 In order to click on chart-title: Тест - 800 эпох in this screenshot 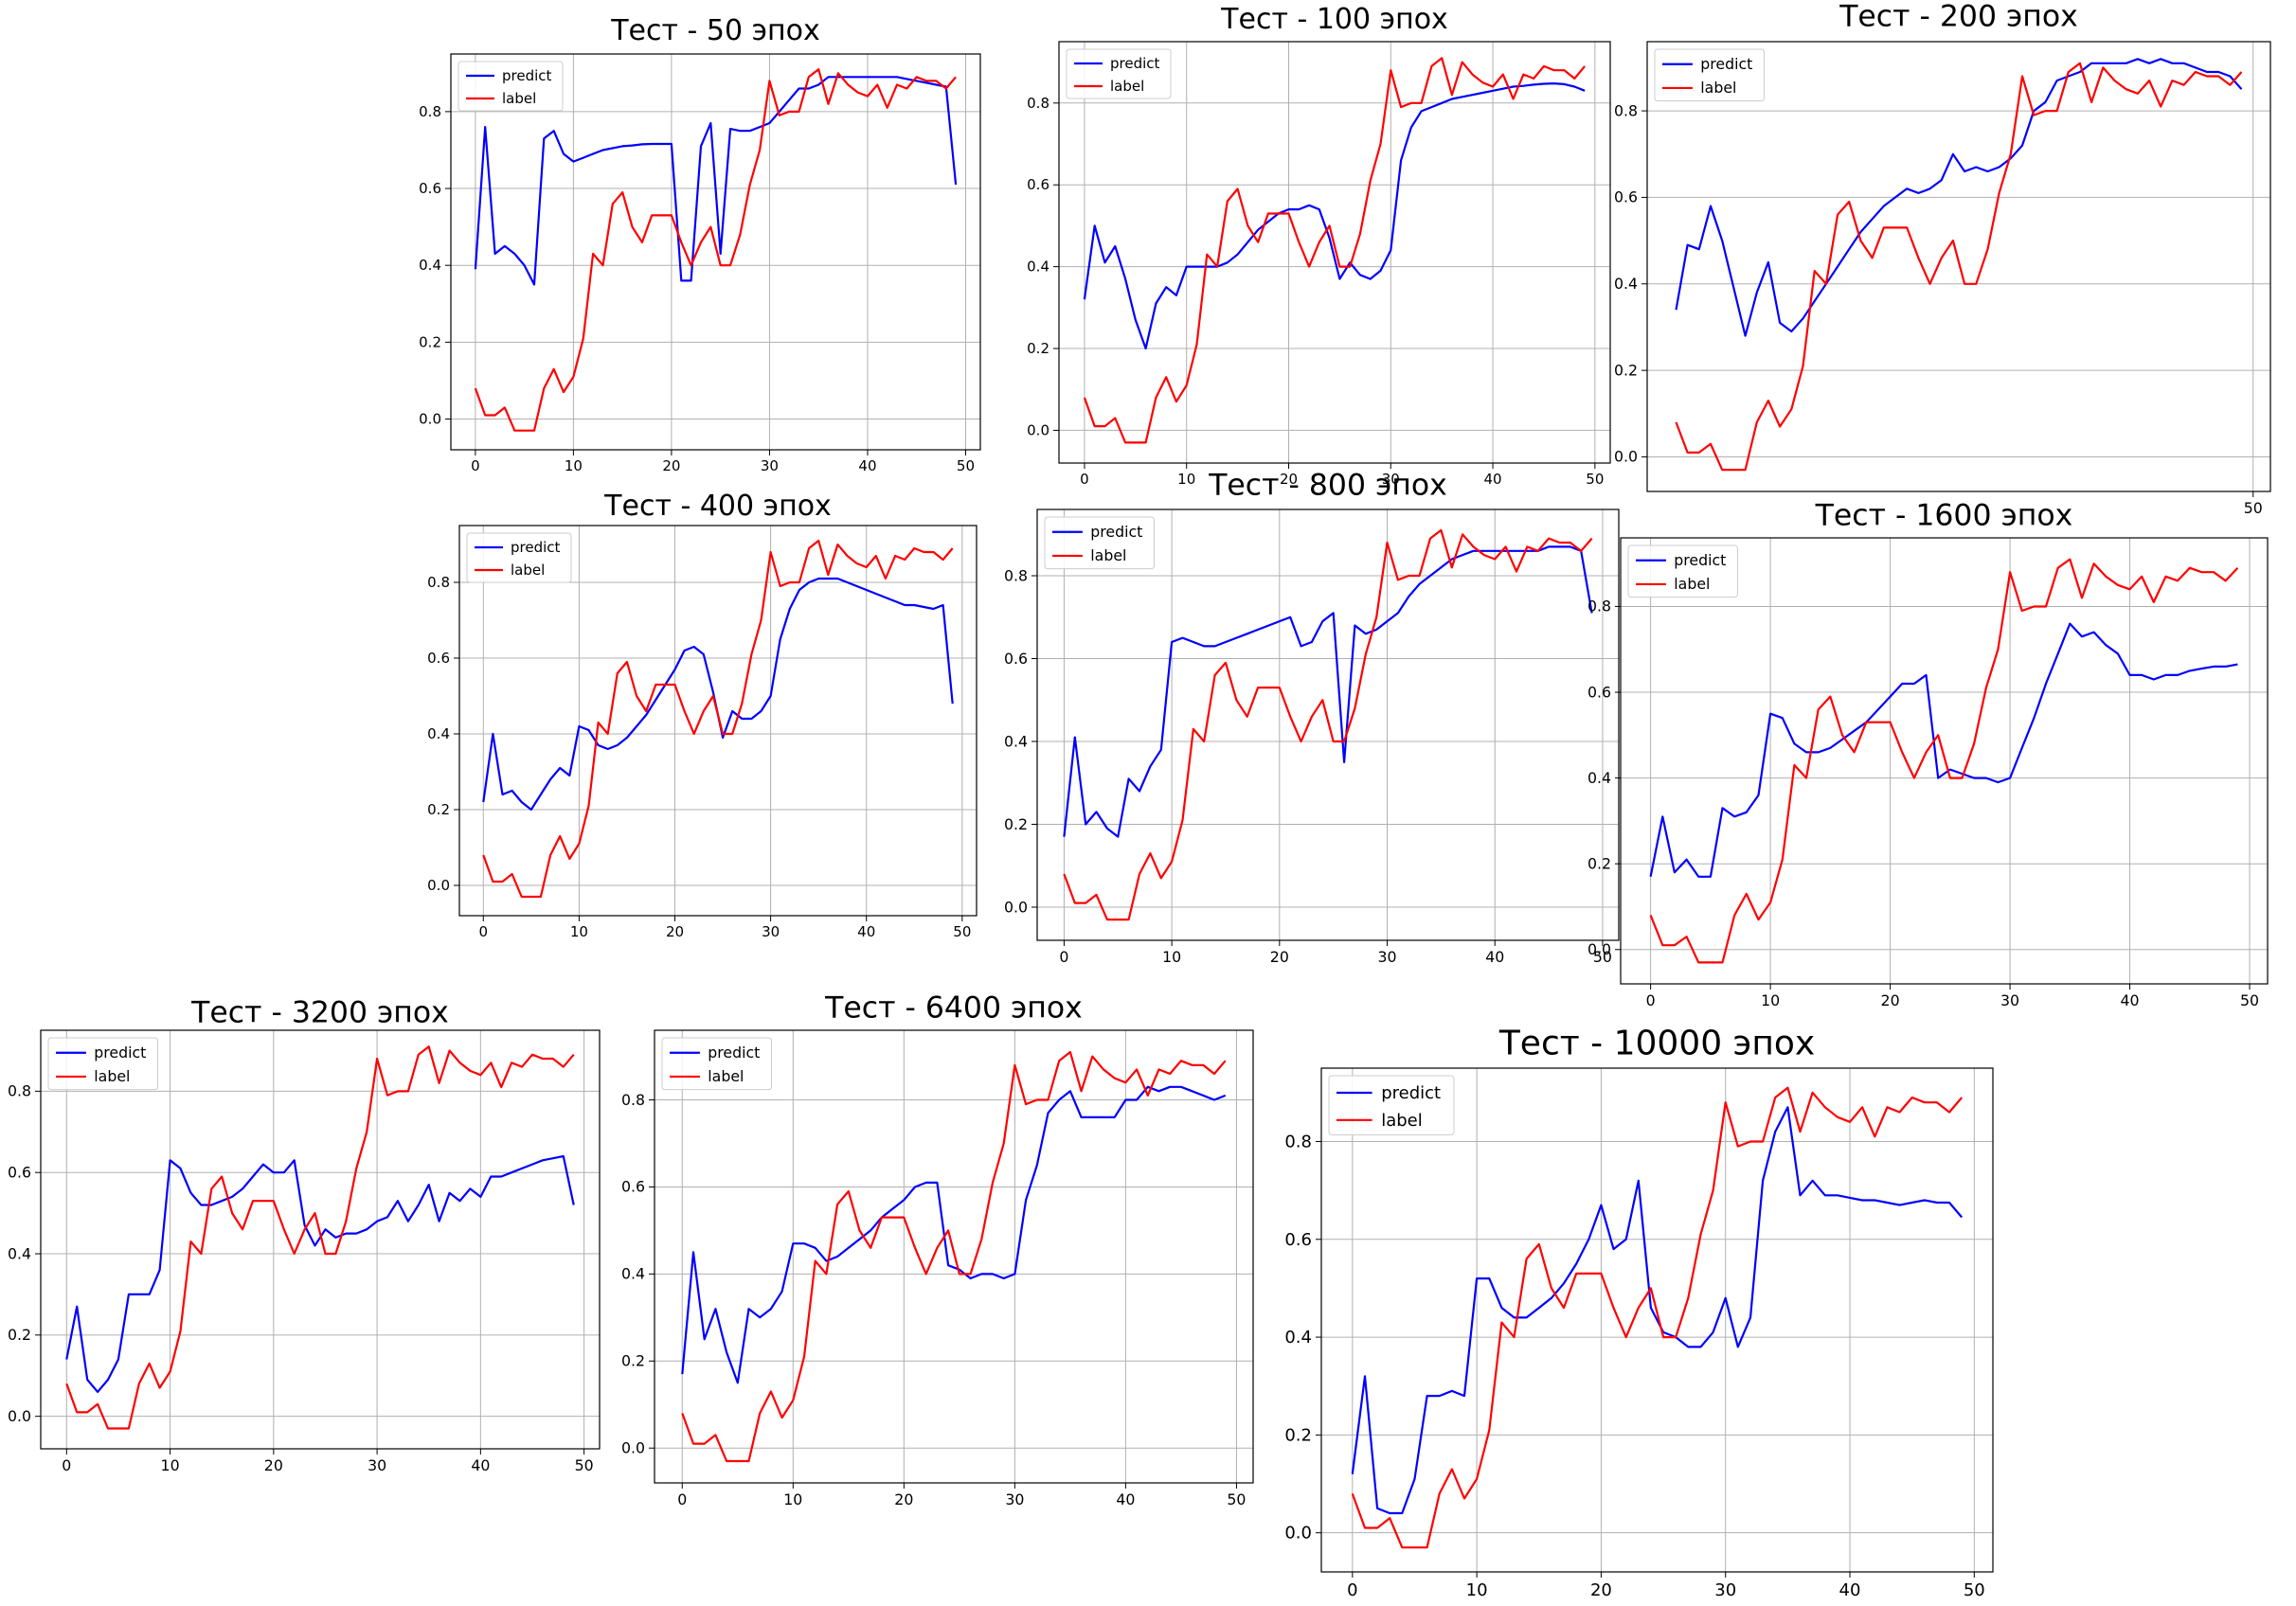, I will do `click(1327, 485)`.